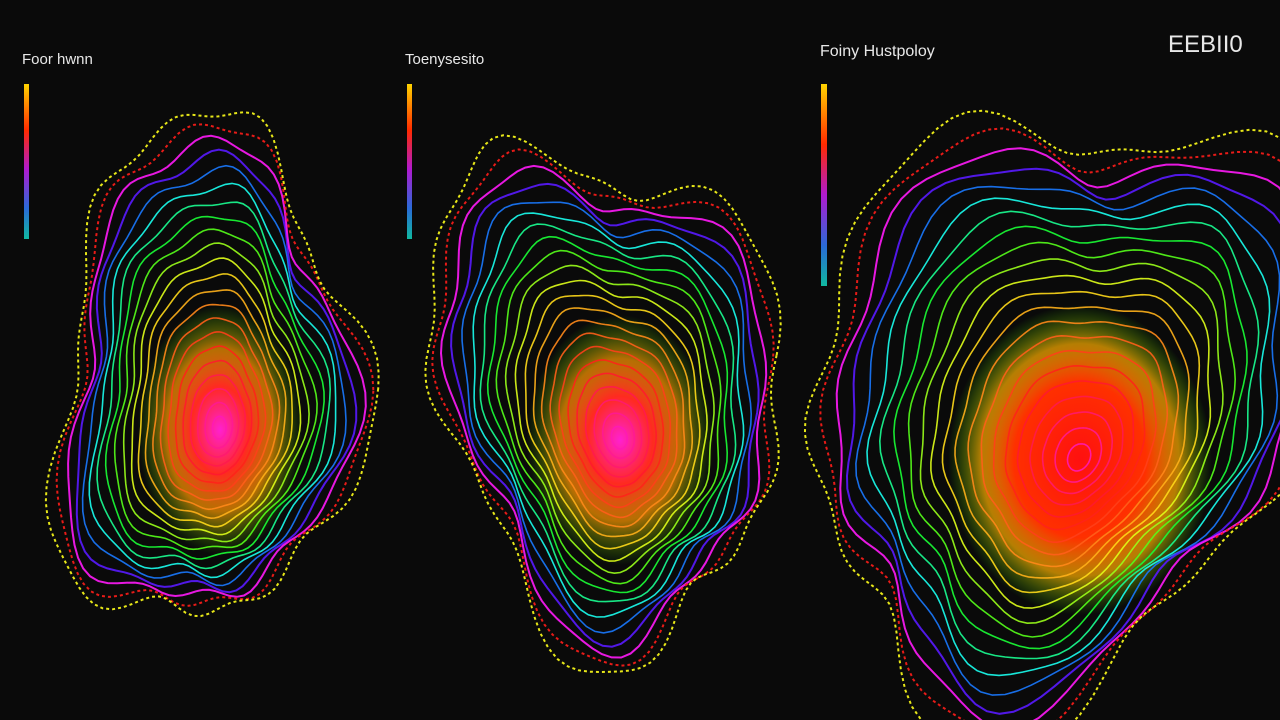 The width and height of the screenshot is (1280, 720). I want to click on panel-title: Foor hwnn, so click(57, 59).